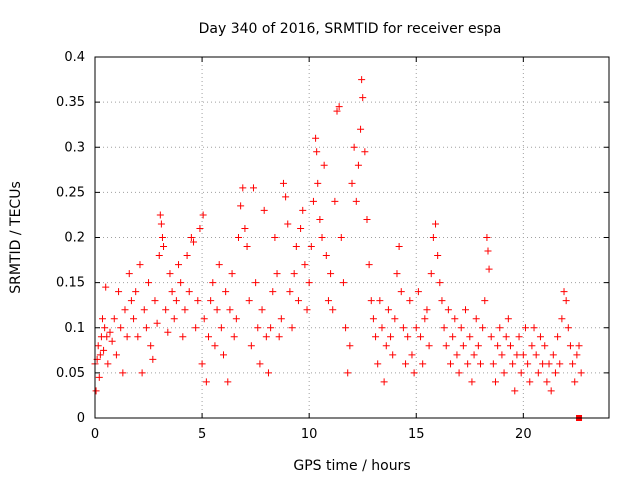 The height and width of the screenshot is (480, 640). I want to click on x-tick-label: 5, so click(202, 434).